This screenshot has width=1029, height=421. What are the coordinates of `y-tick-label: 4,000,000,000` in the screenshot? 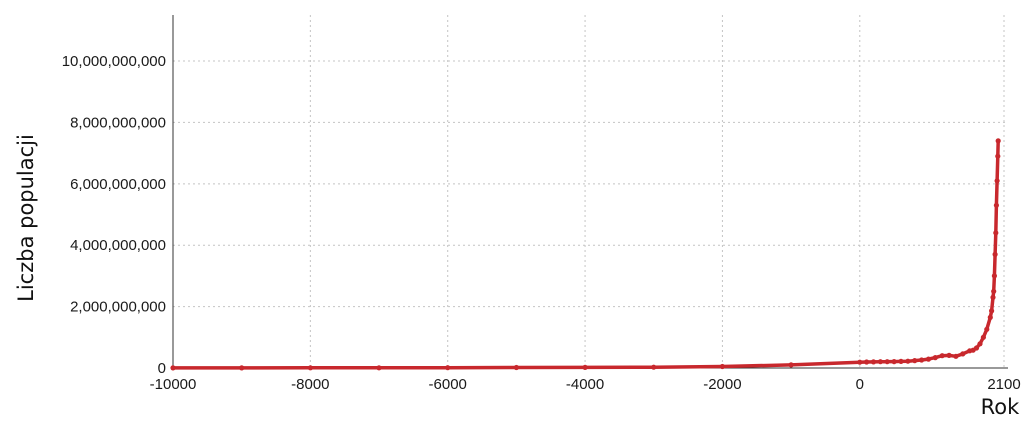 It's located at (118, 245).